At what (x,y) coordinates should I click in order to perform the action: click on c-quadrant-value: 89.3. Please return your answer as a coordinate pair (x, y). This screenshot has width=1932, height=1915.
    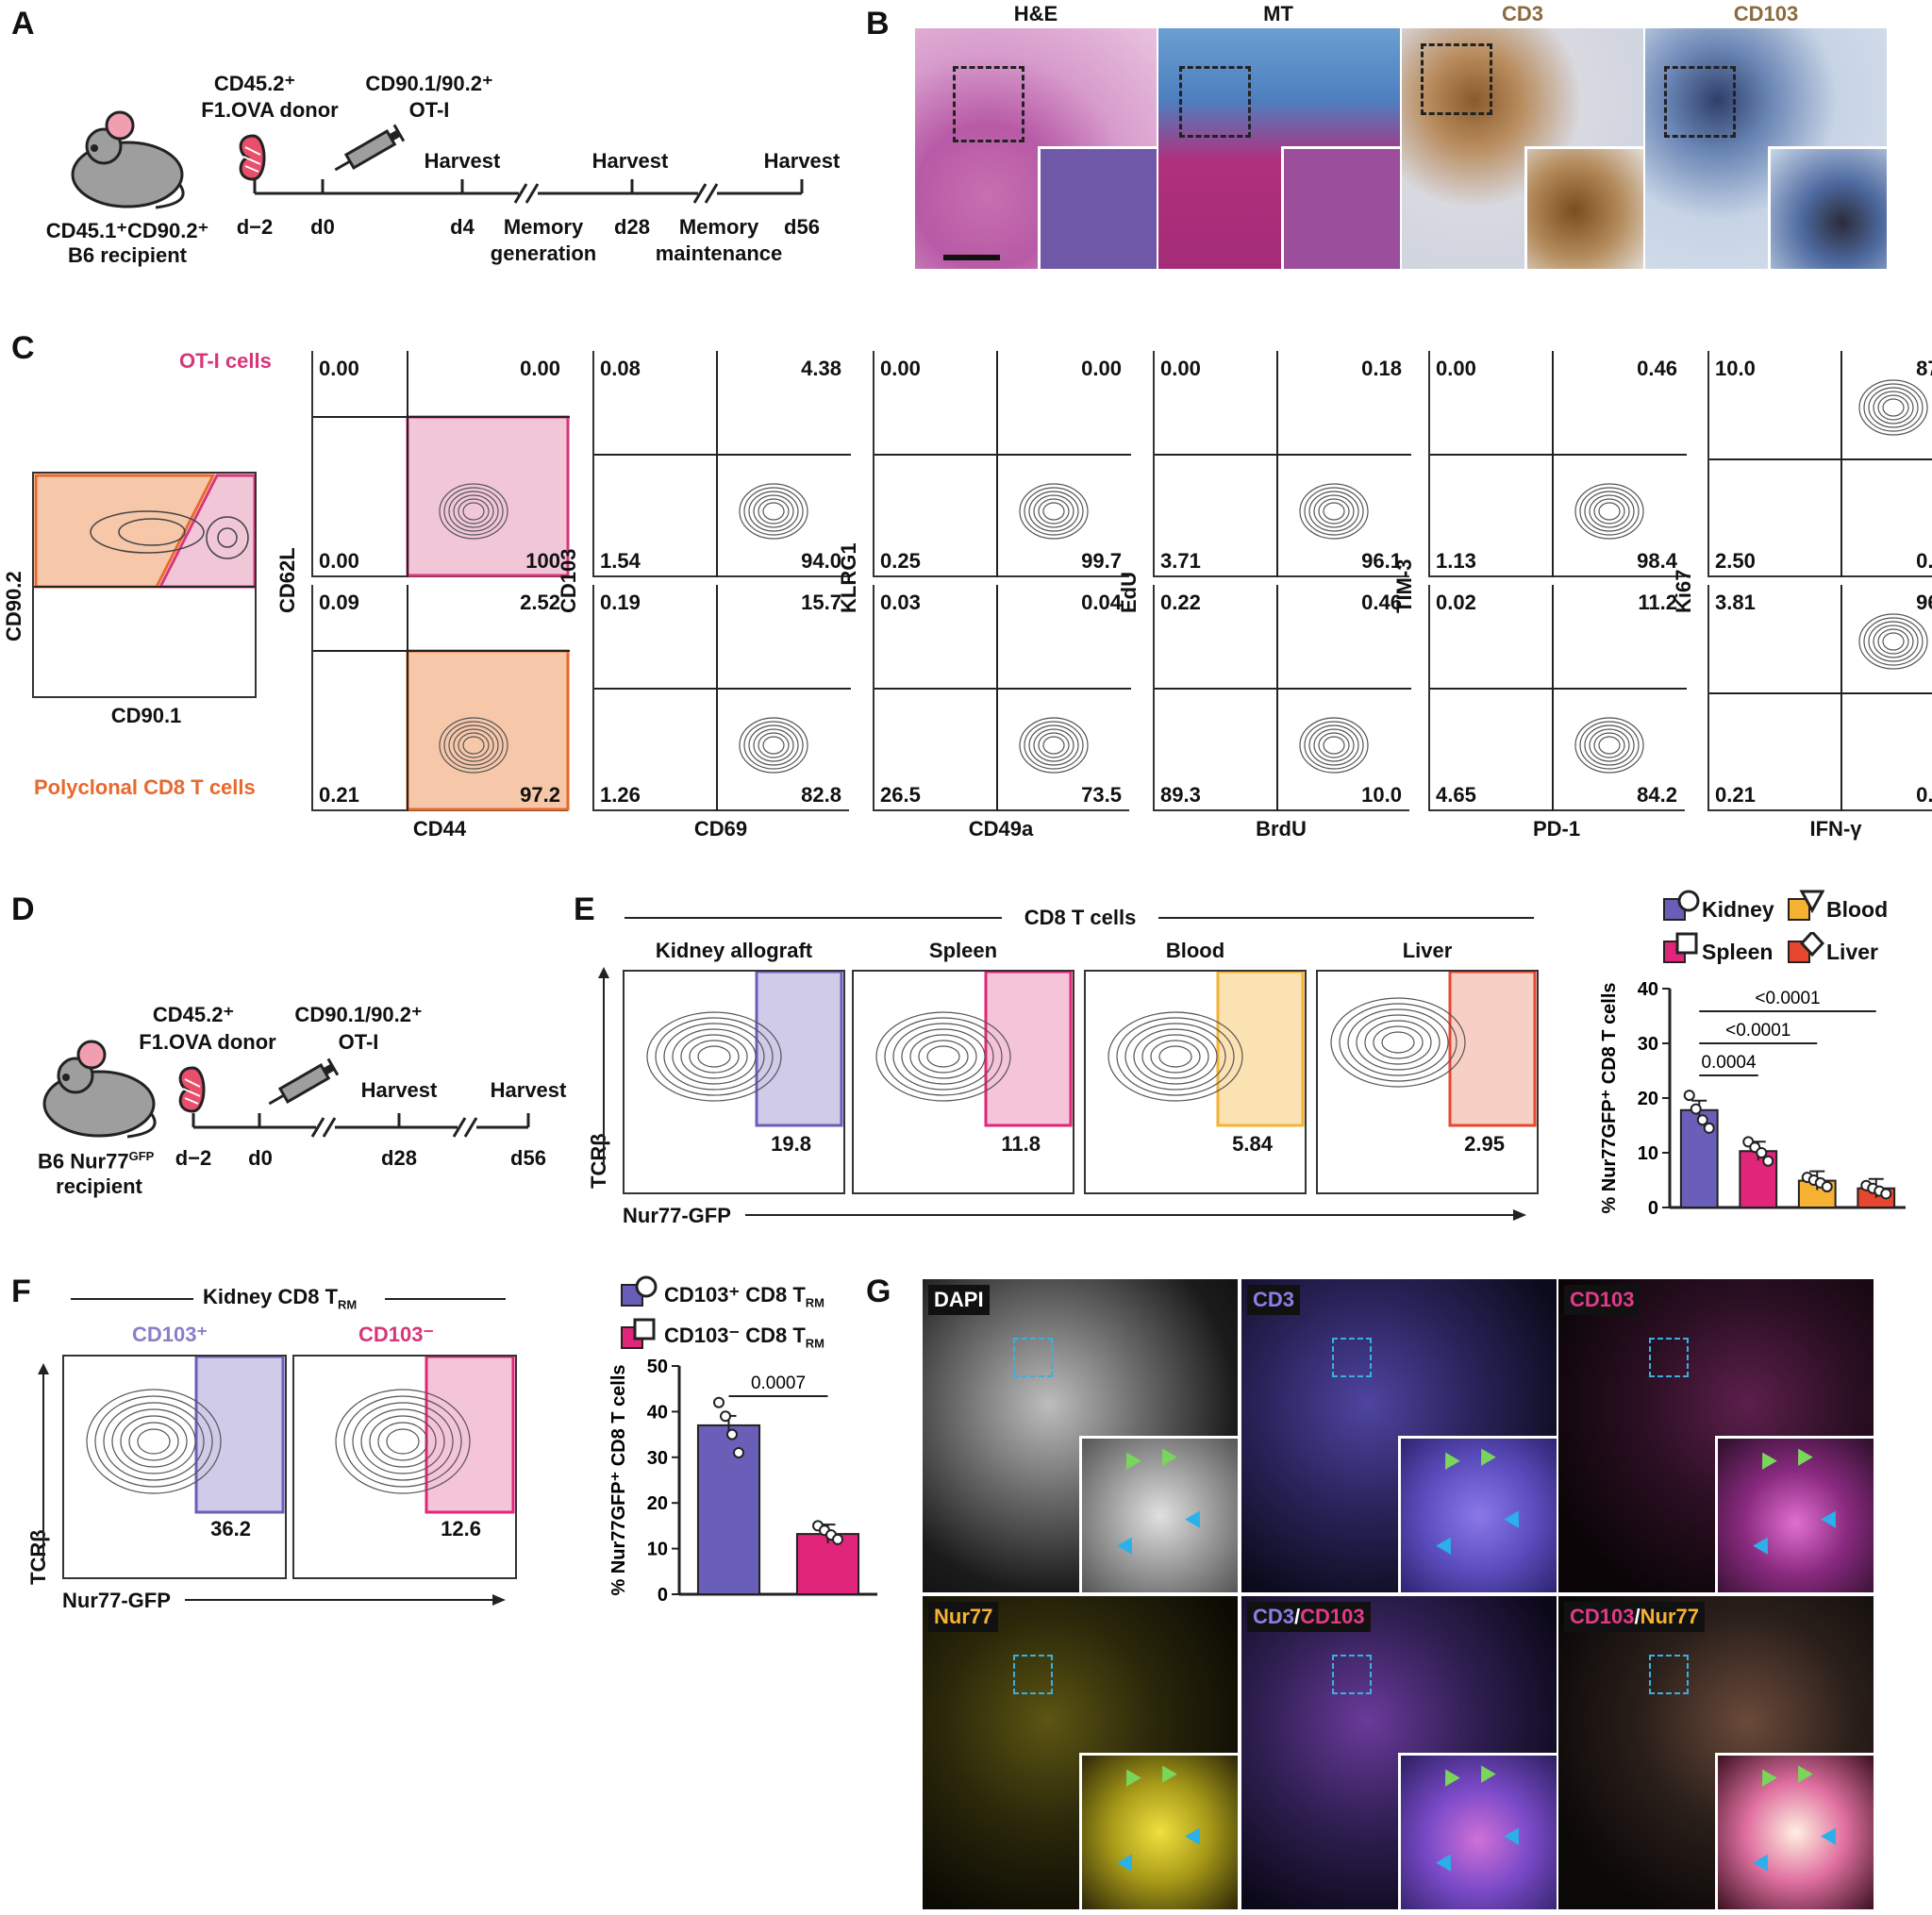
    Looking at the image, I should click on (1180, 795).